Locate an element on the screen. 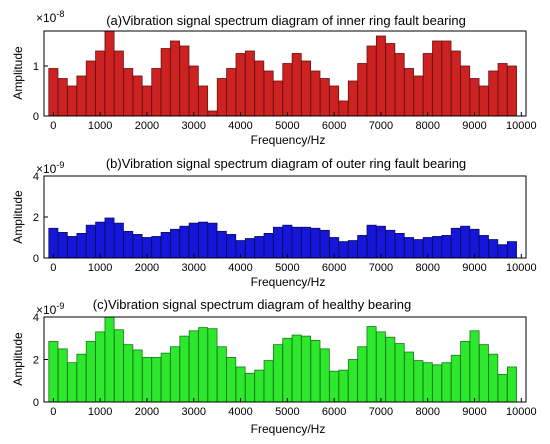 The width and height of the screenshot is (550, 444). y-tick-label: 2 is located at coordinates (36, 218).